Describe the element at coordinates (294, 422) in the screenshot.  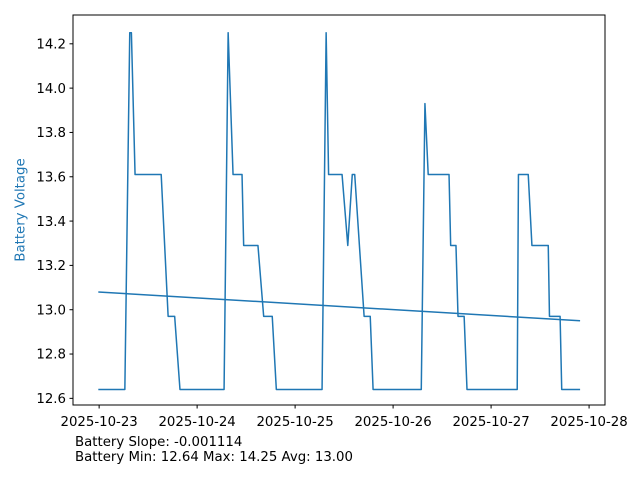
I see `x-tick-label: 2025-10-25` at that location.